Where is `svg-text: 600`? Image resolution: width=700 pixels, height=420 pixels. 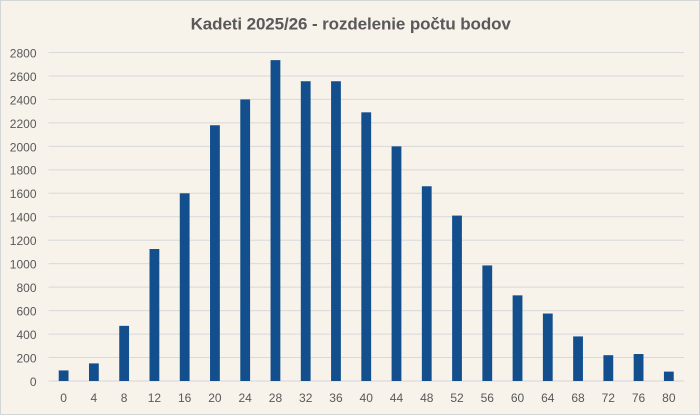 svg-text: 600 is located at coordinates (26, 312).